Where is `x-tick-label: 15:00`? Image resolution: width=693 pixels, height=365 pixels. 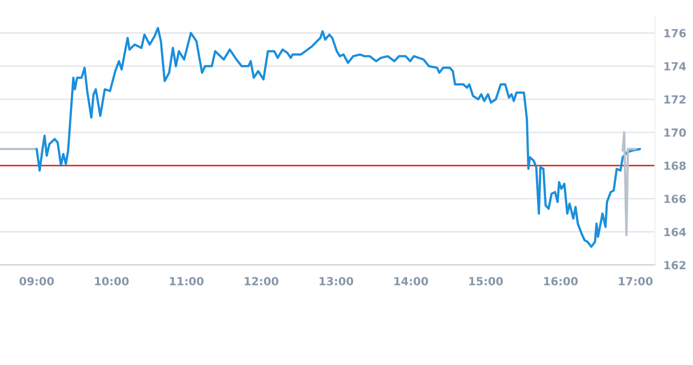
x-tick-label: 15:00 is located at coordinates (486, 281).